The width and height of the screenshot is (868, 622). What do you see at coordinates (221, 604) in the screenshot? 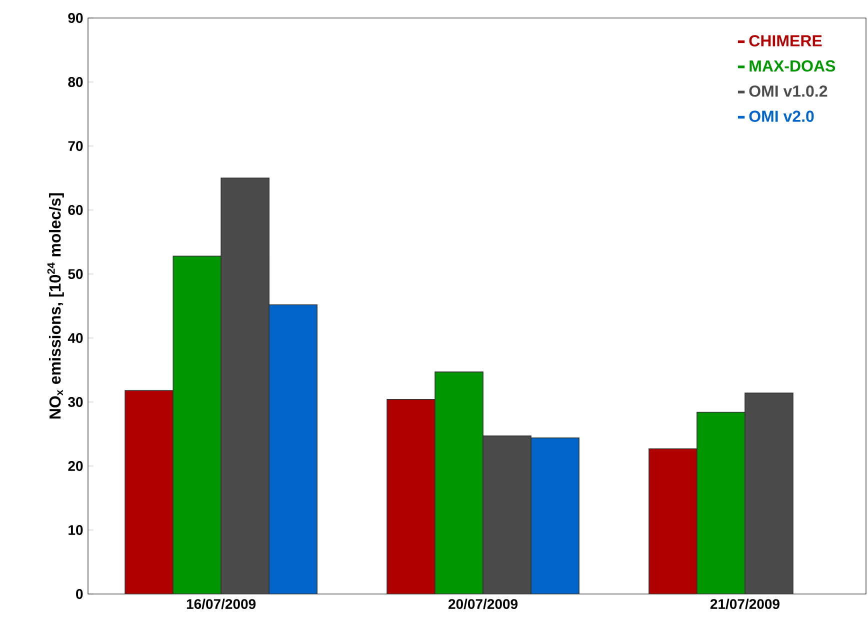
I see `x-tick-label: 16/07/2009` at bounding box center [221, 604].